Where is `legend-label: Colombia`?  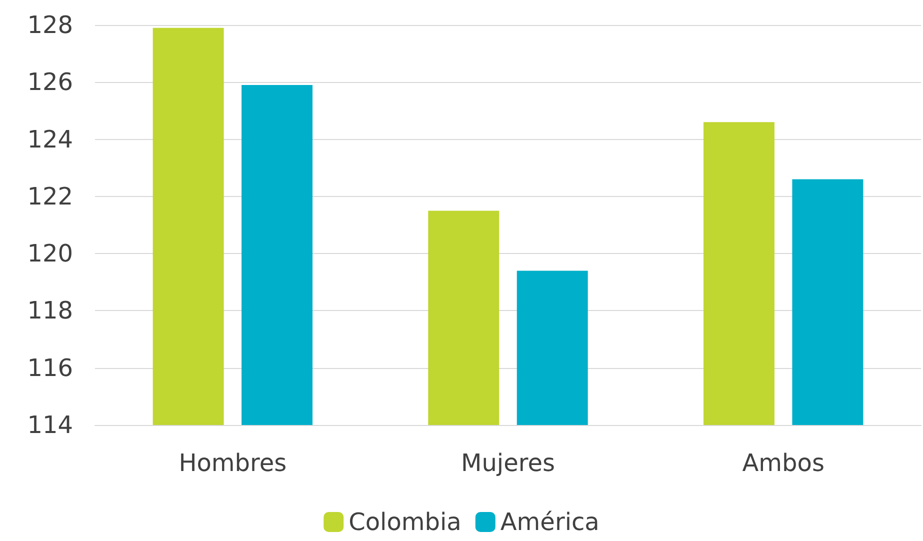 legend-label: Colombia is located at coordinates (405, 522).